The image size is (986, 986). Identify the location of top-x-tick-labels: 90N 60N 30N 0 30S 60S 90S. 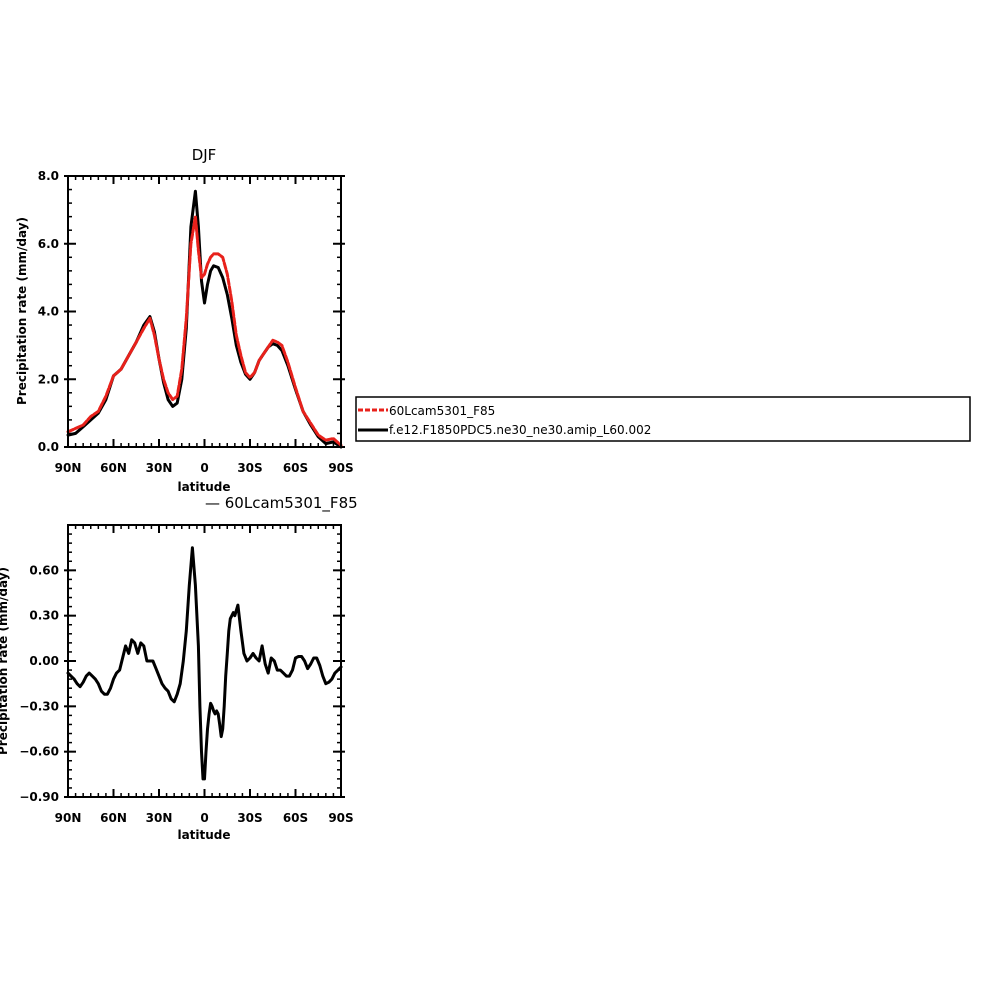
(204, 468).